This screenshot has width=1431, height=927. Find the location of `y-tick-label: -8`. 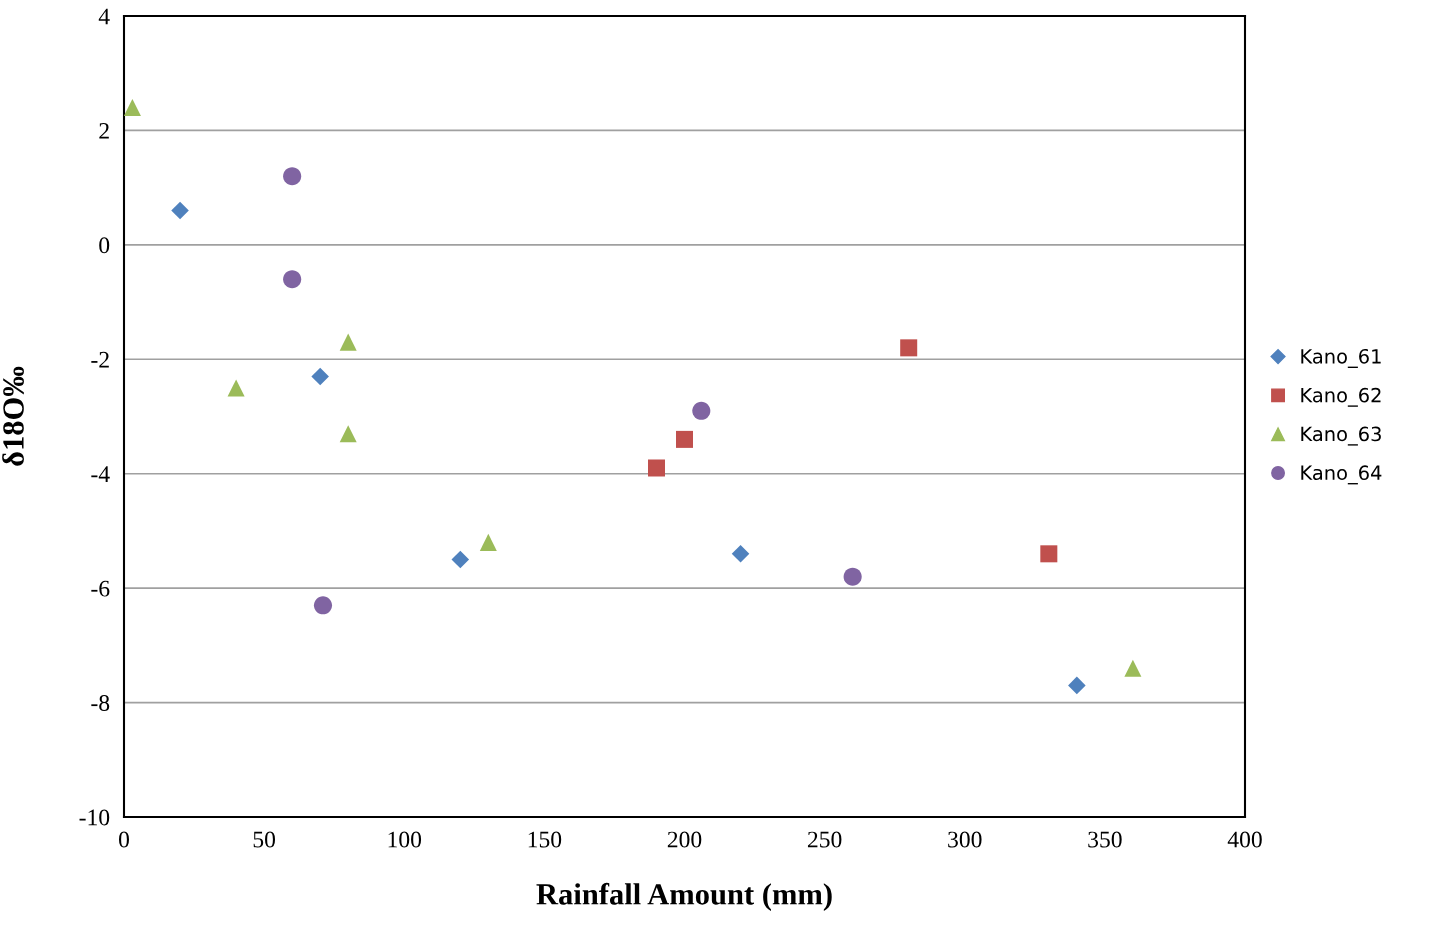

y-tick-label: -8 is located at coordinates (100, 703).